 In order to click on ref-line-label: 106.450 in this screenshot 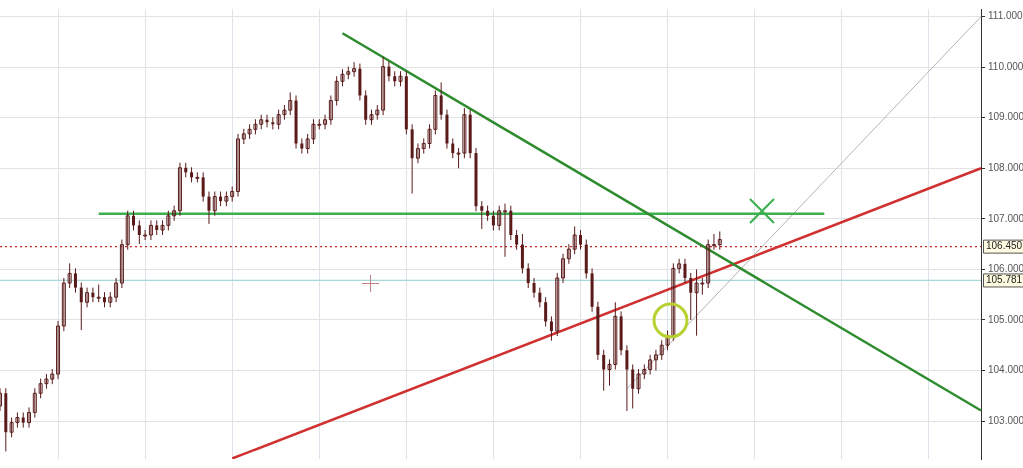, I will do `click(1004, 246)`.